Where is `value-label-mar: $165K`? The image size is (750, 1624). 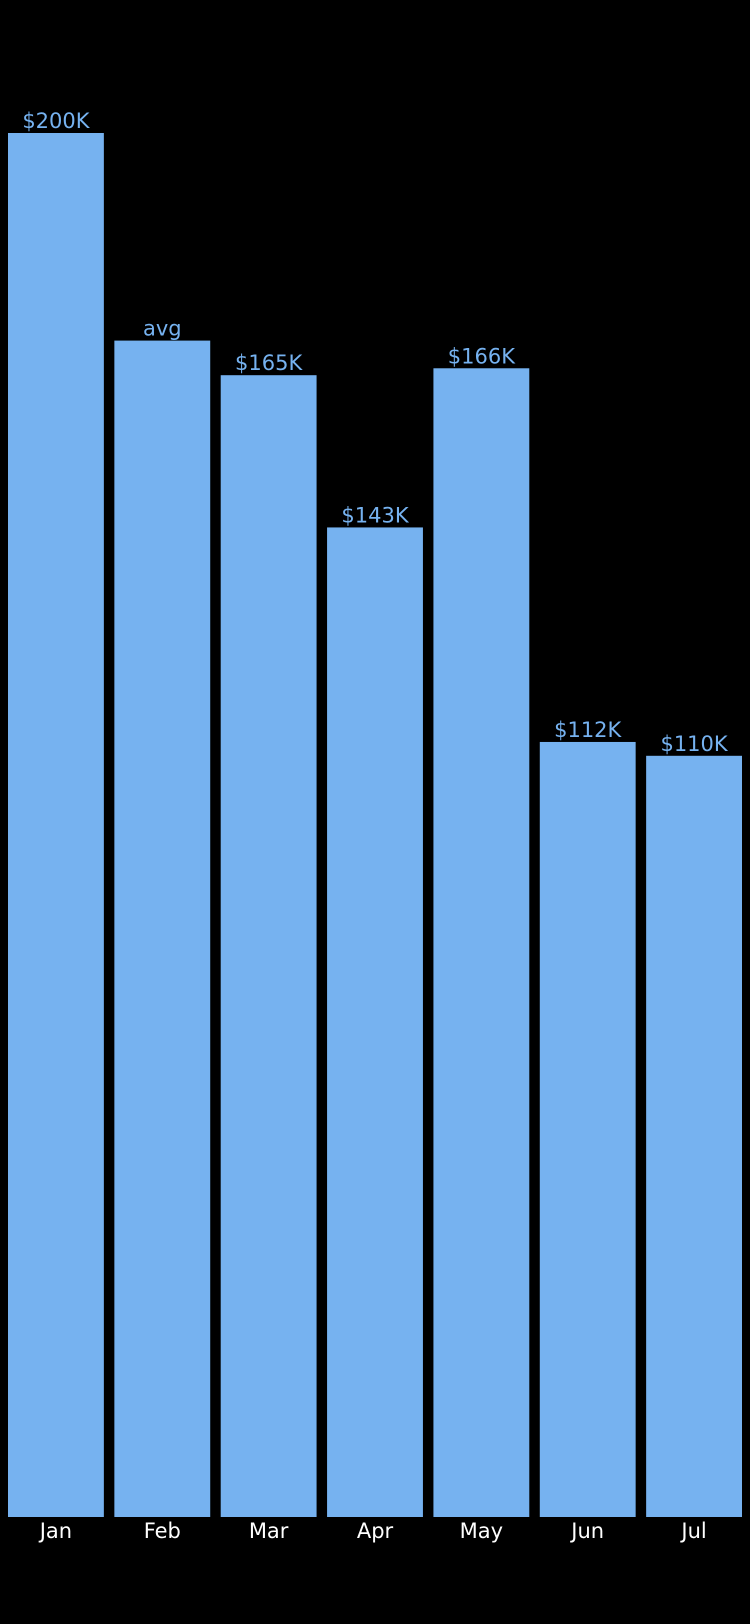 value-label-mar: $165K is located at coordinates (269, 363).